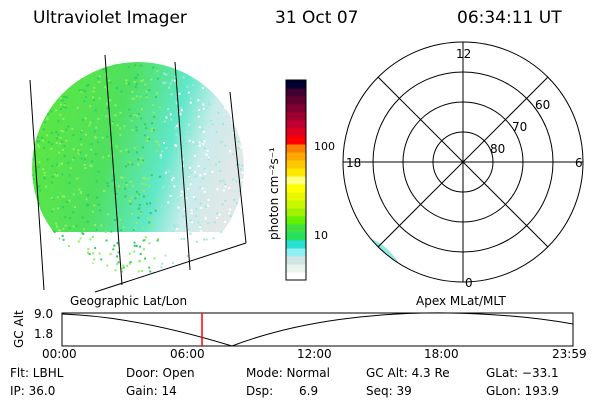  I want to click on y-tick-9: 9.0, so click(44, 314).